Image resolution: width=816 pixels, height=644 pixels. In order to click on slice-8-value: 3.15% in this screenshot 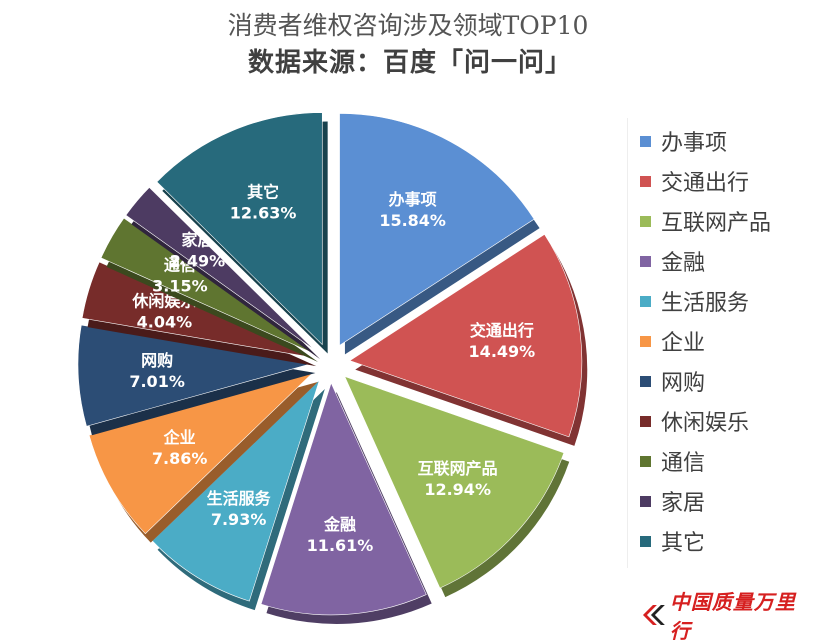, I will do `click(180, 286)`.